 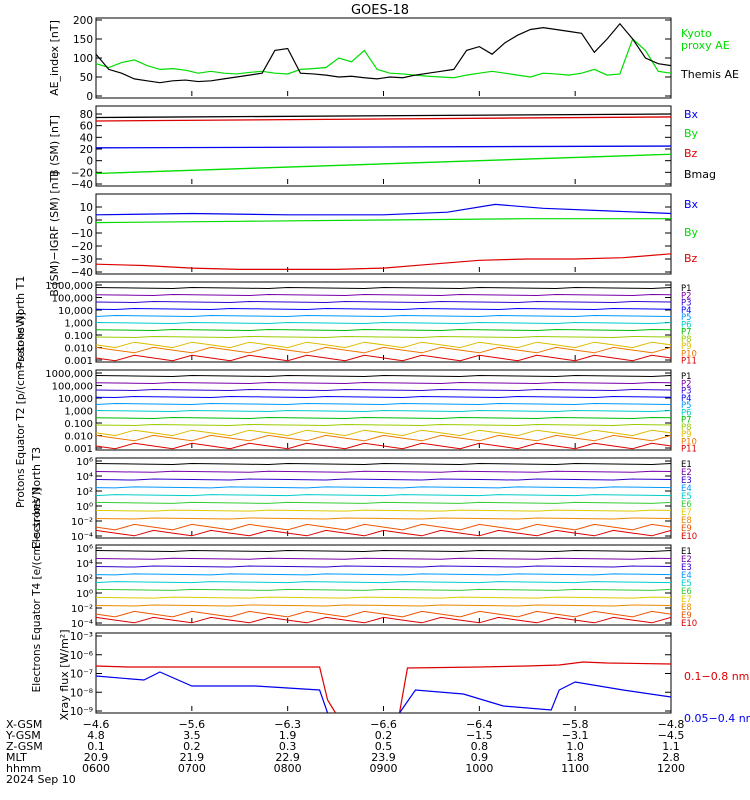 I want to click on y-tick-label: 10⁰, so click(x=84, y=594).